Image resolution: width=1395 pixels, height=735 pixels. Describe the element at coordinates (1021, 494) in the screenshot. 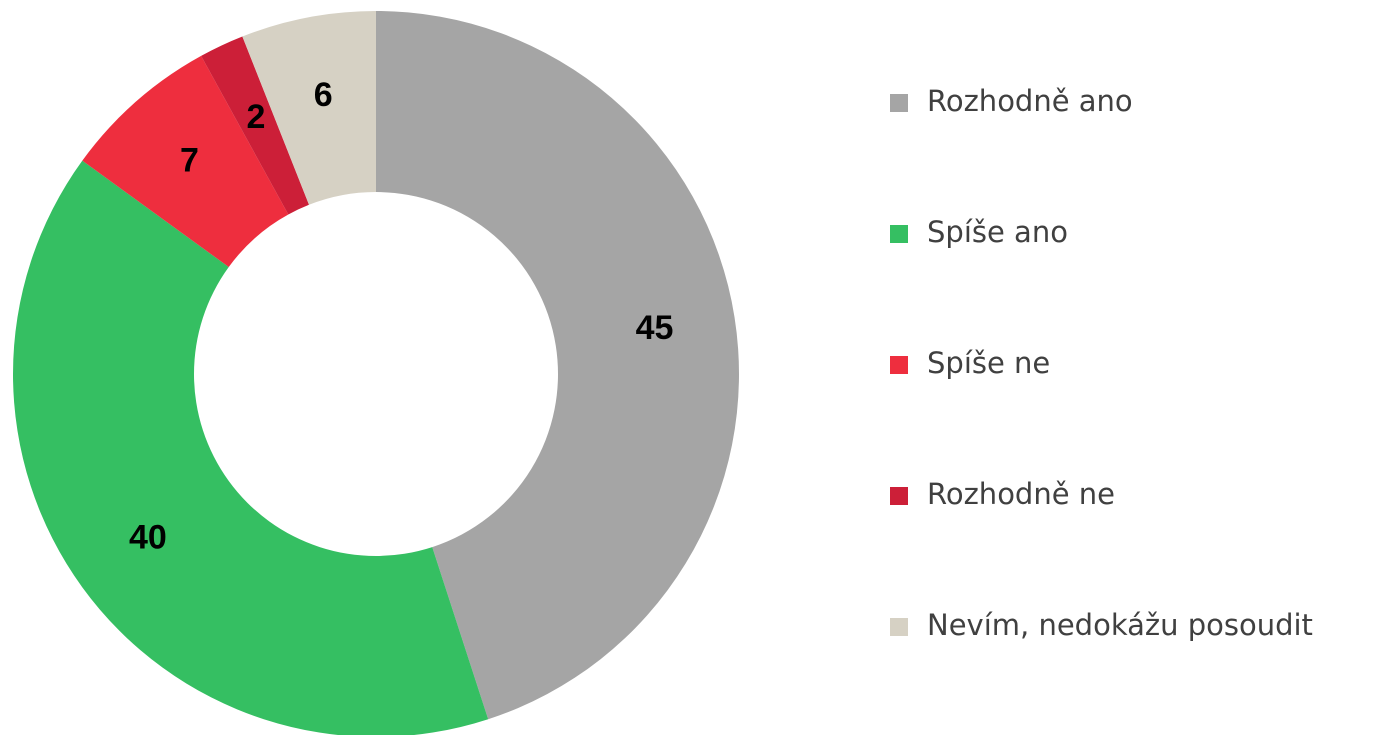

I see `legend-label: Rozhodně ne` at that location.